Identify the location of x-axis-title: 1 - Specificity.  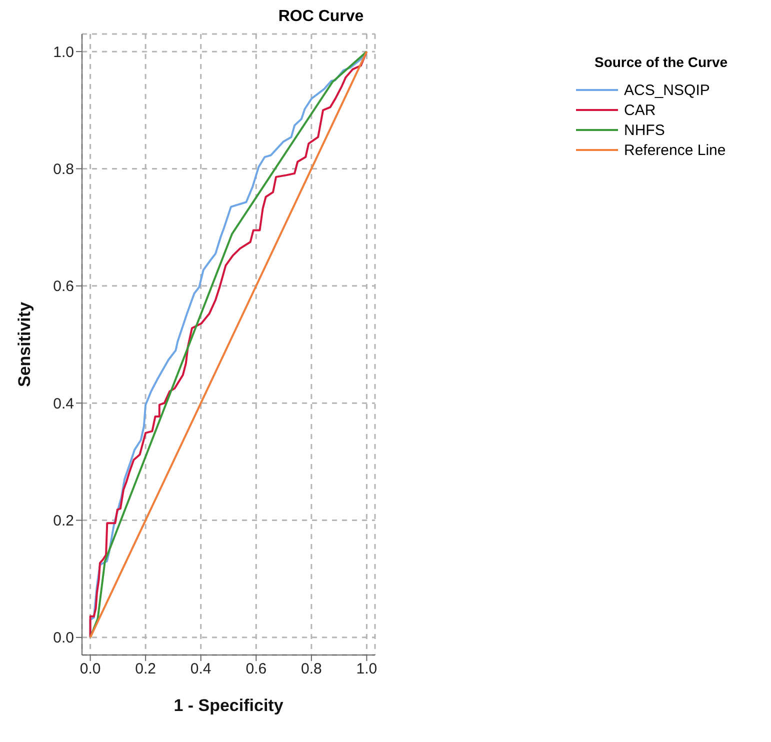
(229, 705).